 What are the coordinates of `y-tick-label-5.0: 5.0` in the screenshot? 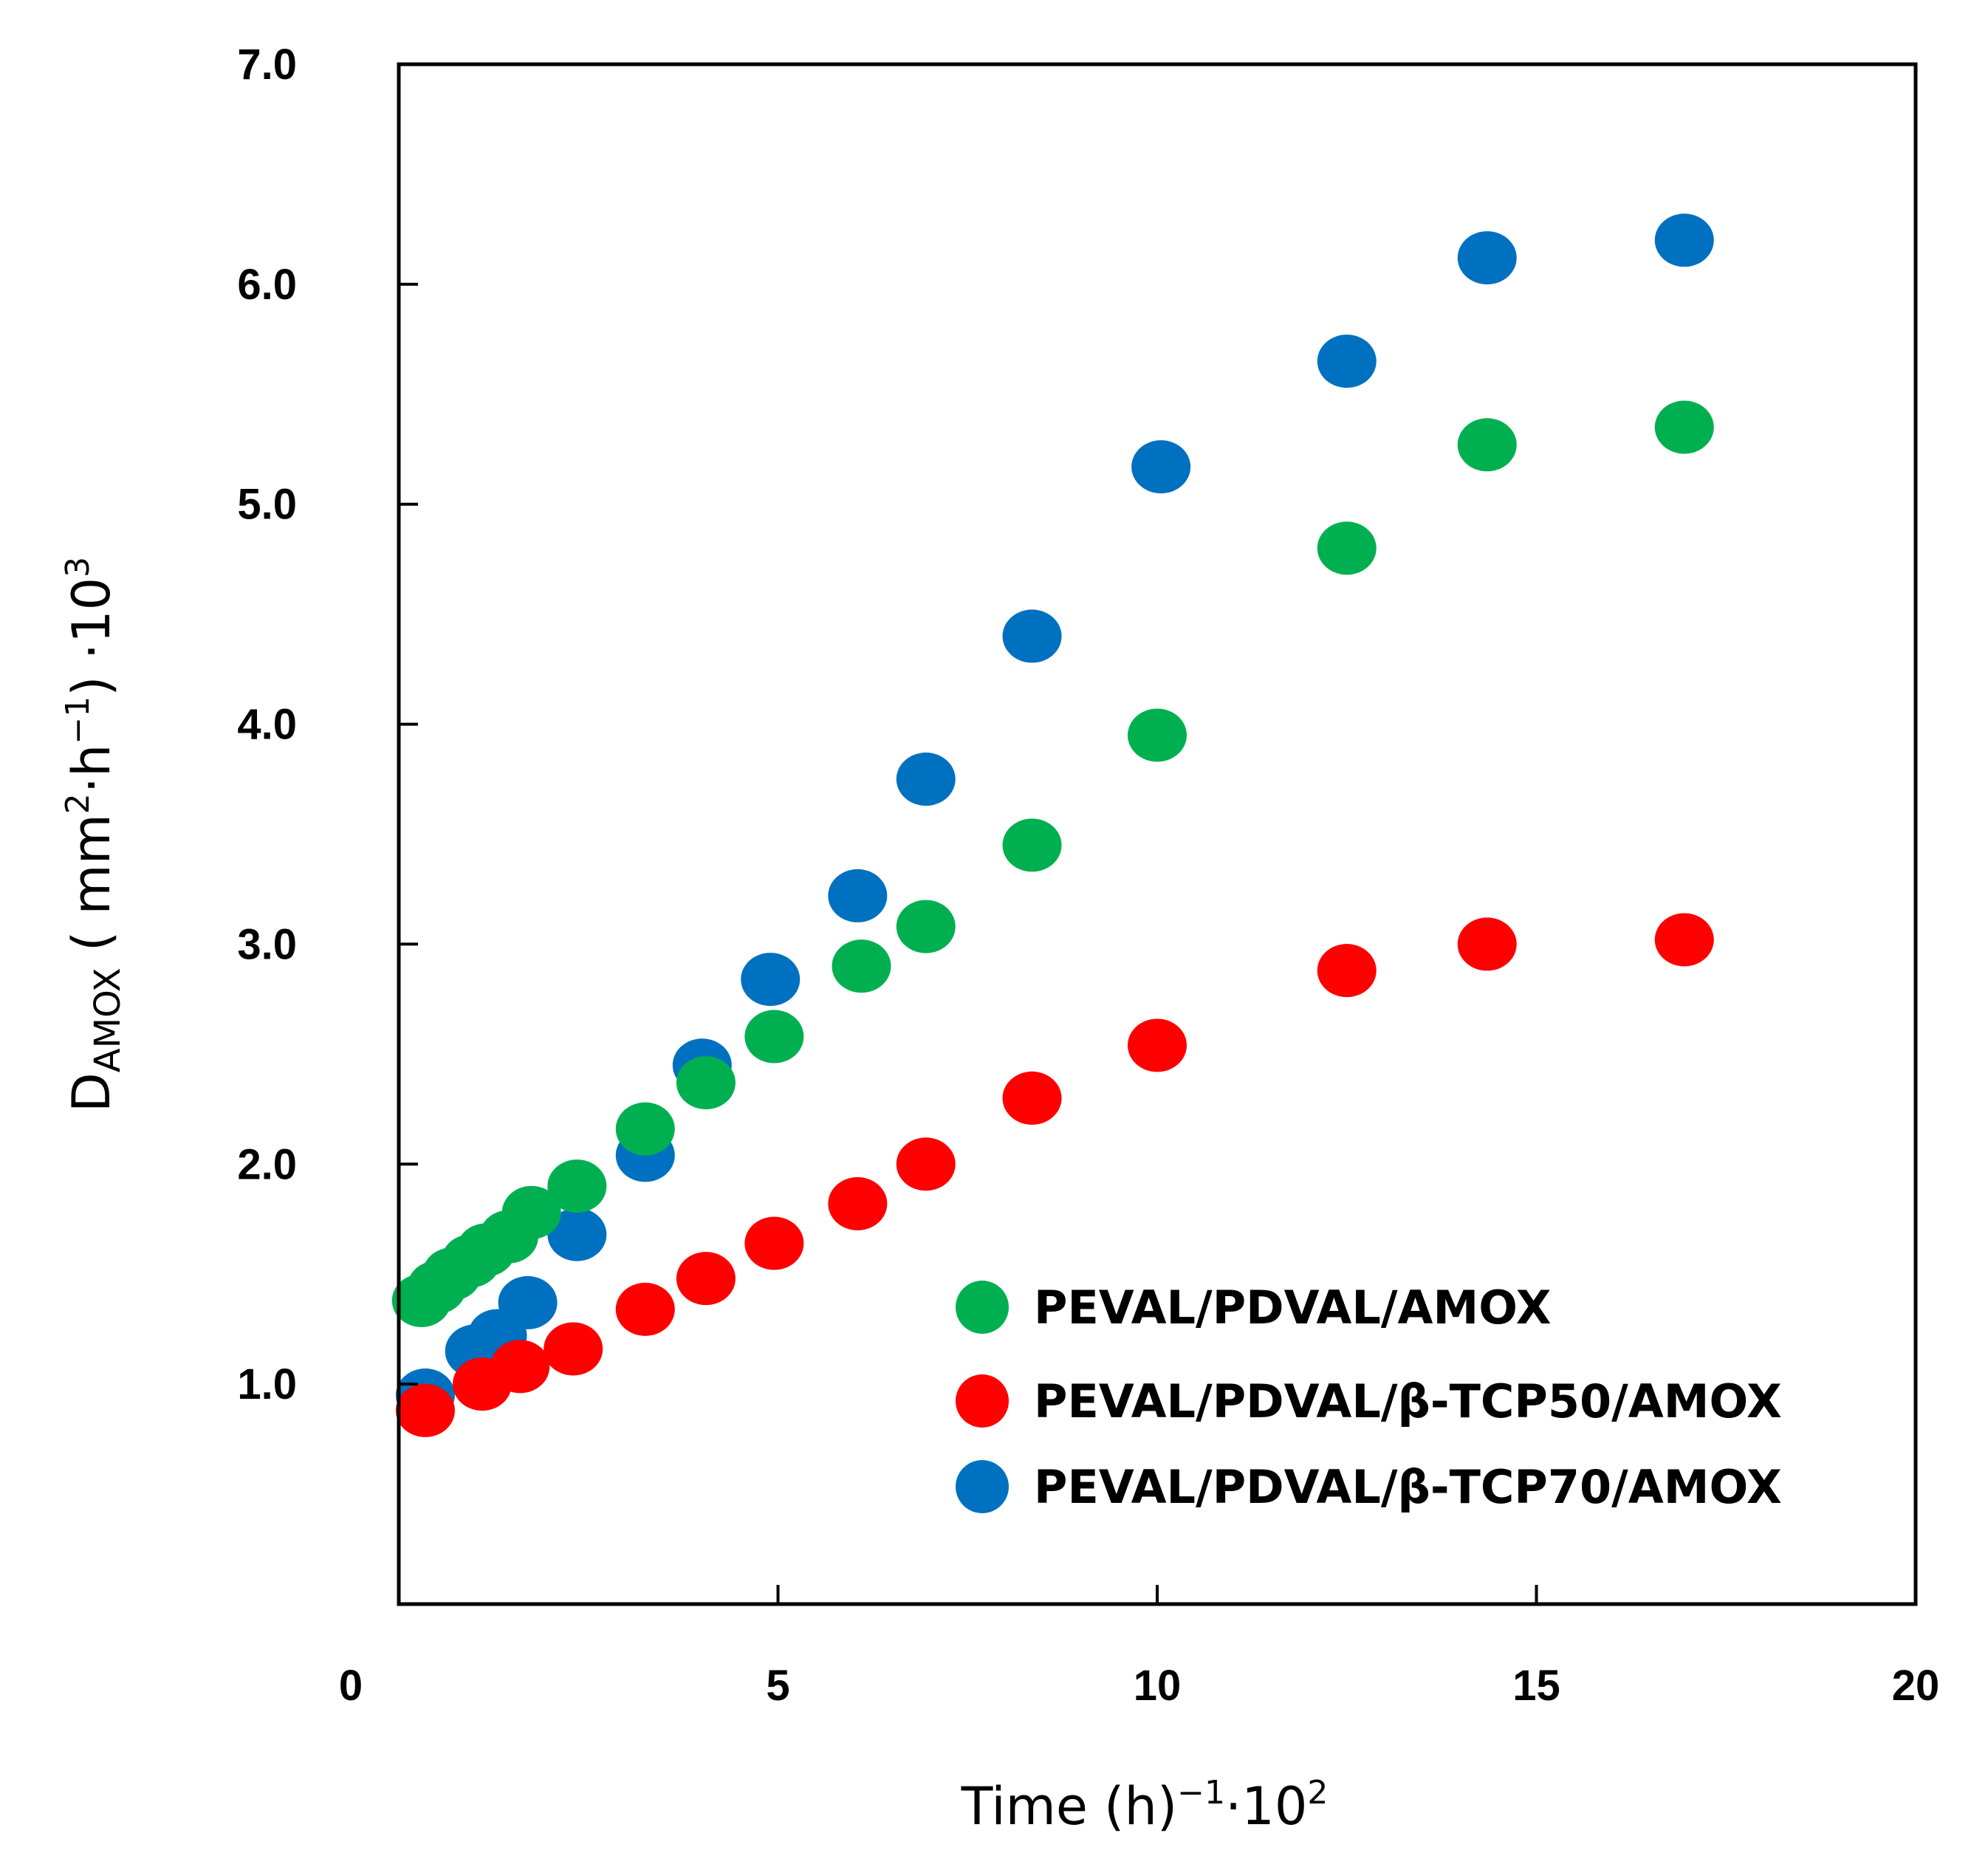 It's located at (267, 505).